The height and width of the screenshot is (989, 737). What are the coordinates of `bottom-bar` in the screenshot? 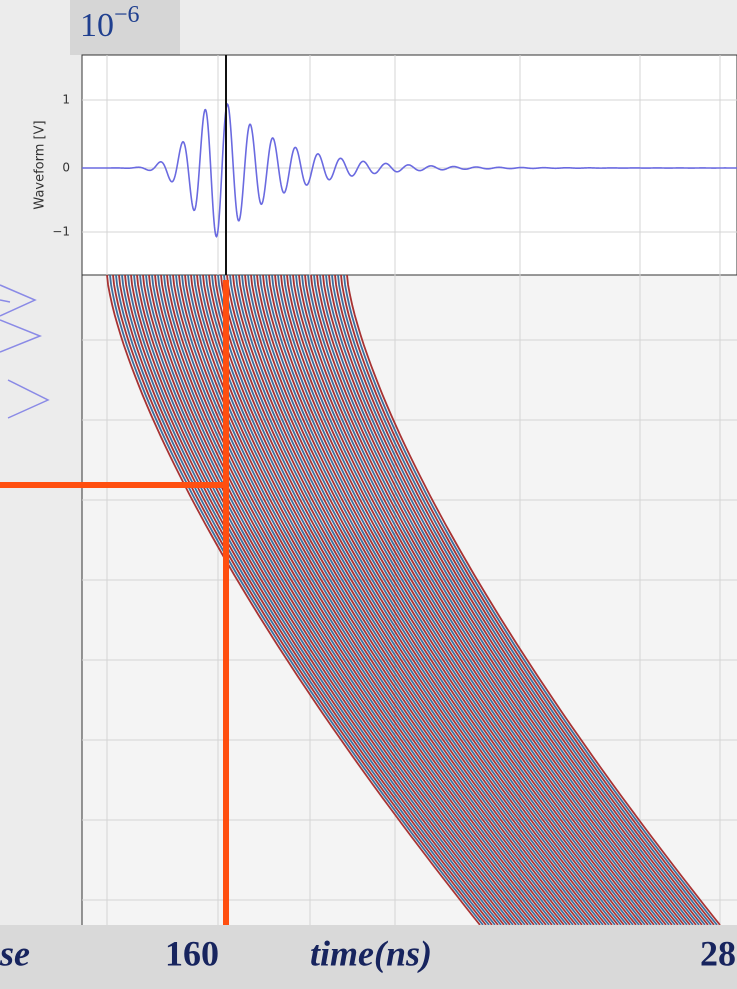 It's located at (368, 957).